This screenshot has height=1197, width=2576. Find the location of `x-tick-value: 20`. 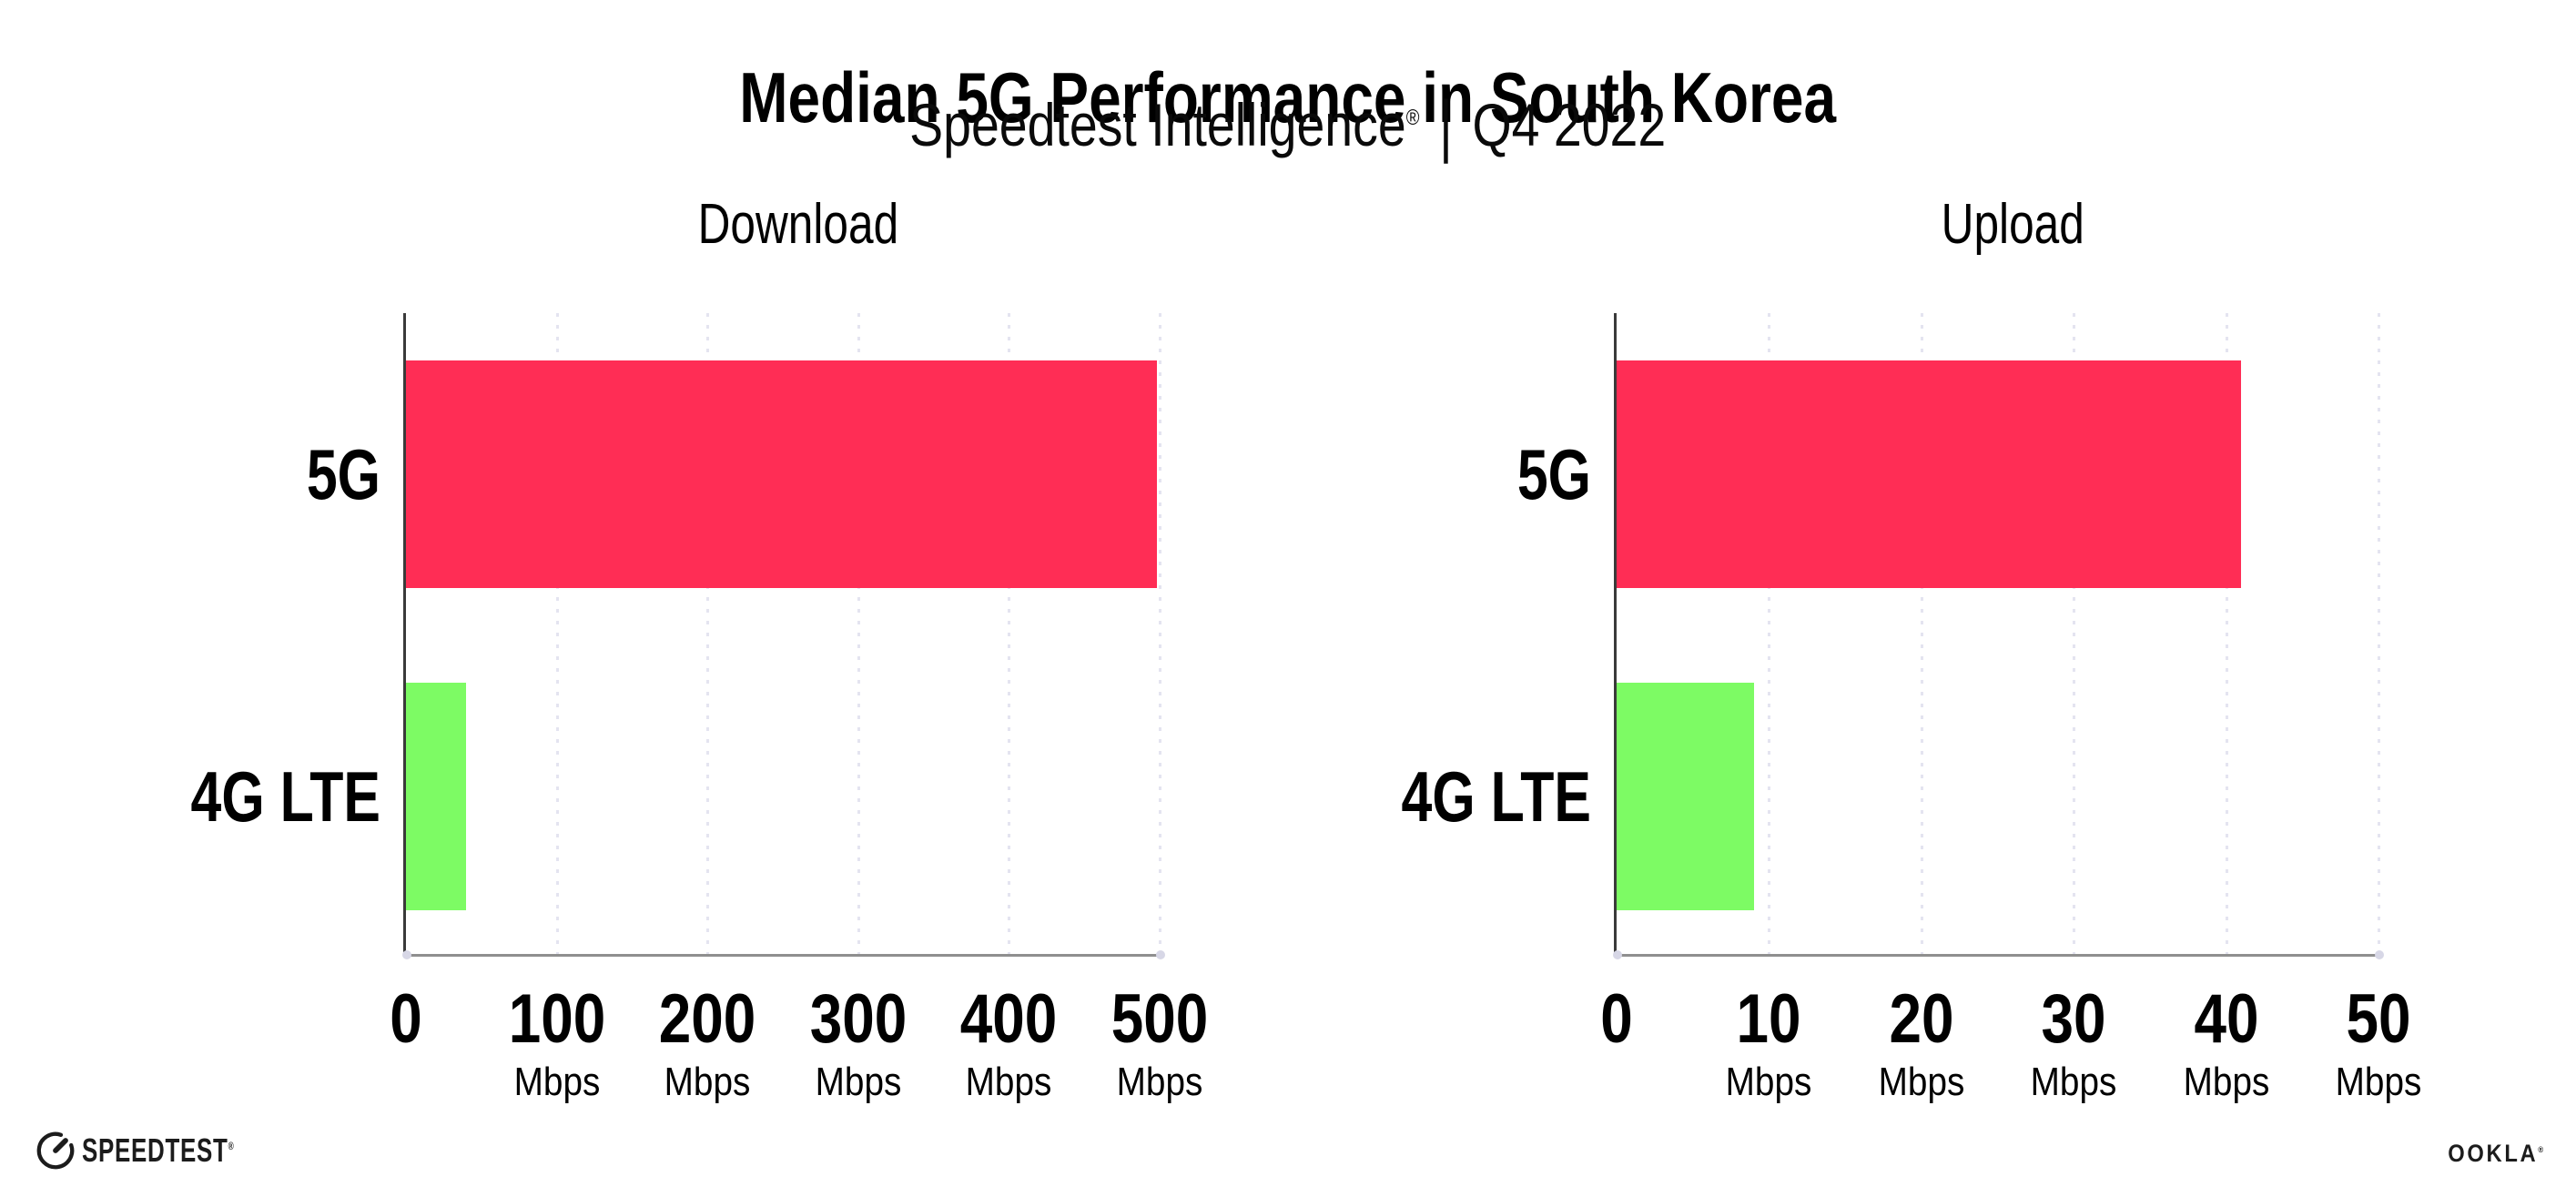

x-tick-value: 20 is located at coordinates (1921, 1019).